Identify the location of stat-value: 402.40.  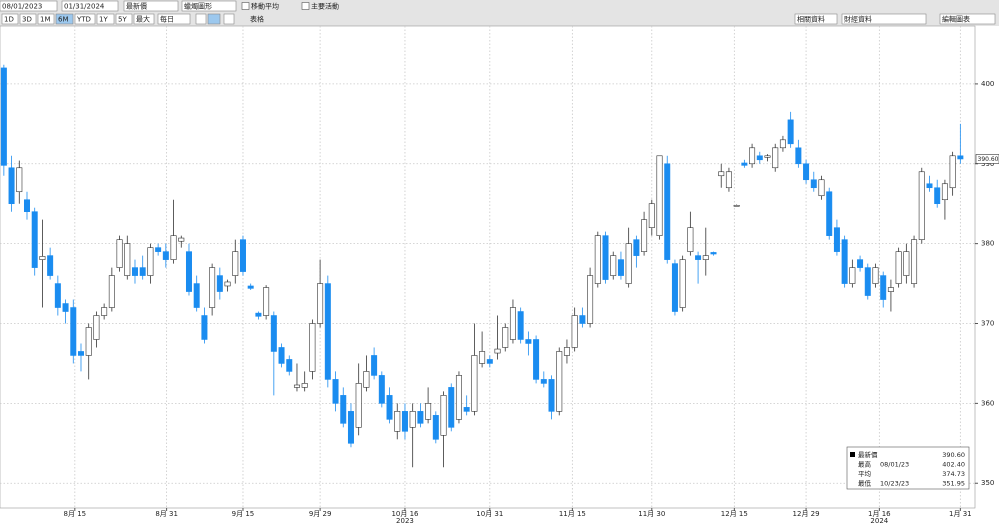
(953, 465).